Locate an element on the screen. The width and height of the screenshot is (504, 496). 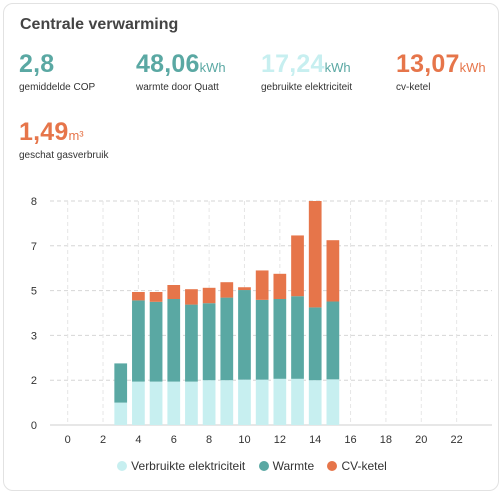
stat-heat-label: warmte door Quatt is located at coordinates (177, 87).